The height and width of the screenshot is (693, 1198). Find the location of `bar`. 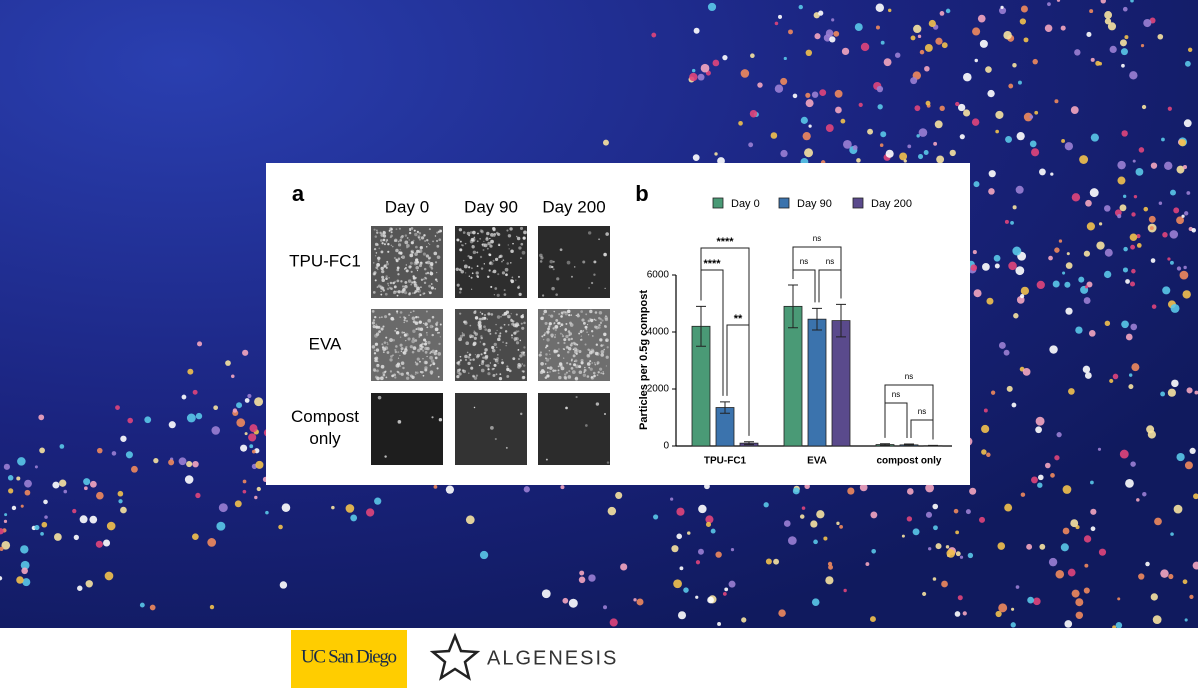

bar is located at coordinates (817, 382).